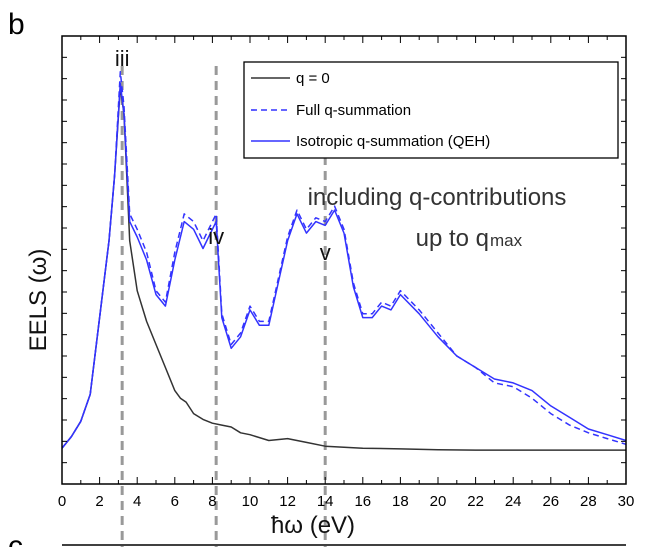 The height and width of the screenshot is (547, 646). What do you see at coordinates (216, 236) in the screenshot?
I see `peak-label-iv: iv` at bounding box center [216, 236].